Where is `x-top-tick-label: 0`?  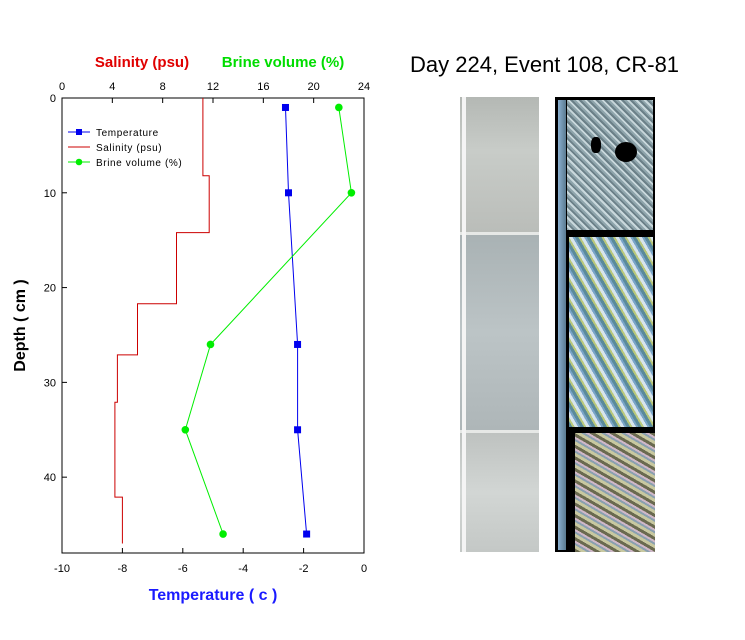
x-top-tick-label: 0 is located at coordinates (62, 87).